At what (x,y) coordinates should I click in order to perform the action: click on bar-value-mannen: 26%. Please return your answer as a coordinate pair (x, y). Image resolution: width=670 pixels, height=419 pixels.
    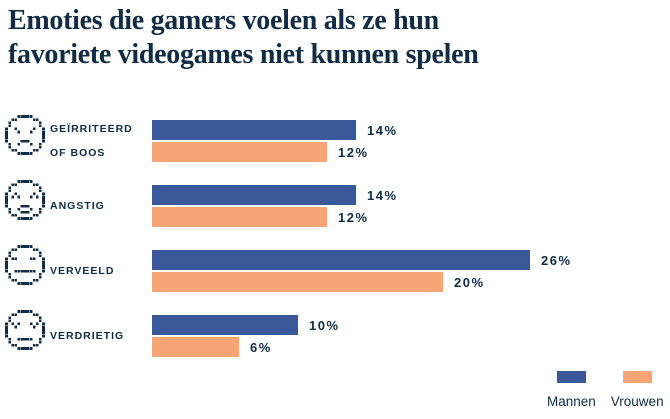
    Looking at the image, I should click on (556, 260).